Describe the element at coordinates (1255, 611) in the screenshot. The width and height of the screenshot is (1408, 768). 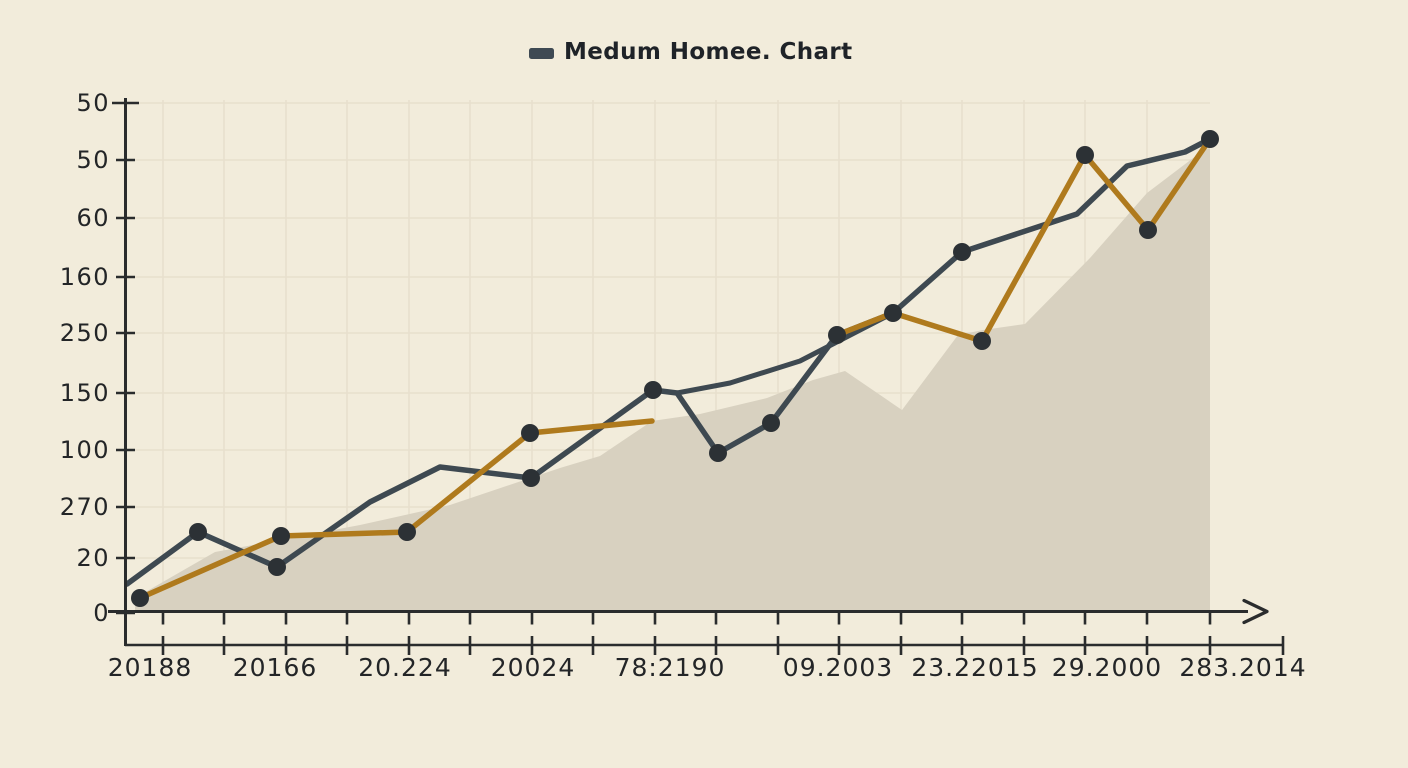
I see `x-axis-arrow-icon` at that location.